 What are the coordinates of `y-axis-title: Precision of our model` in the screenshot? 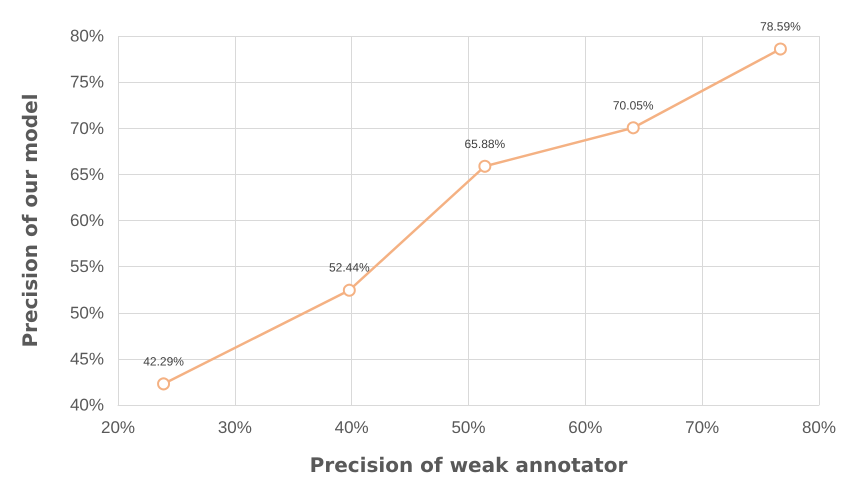 It's located at (30, 220).